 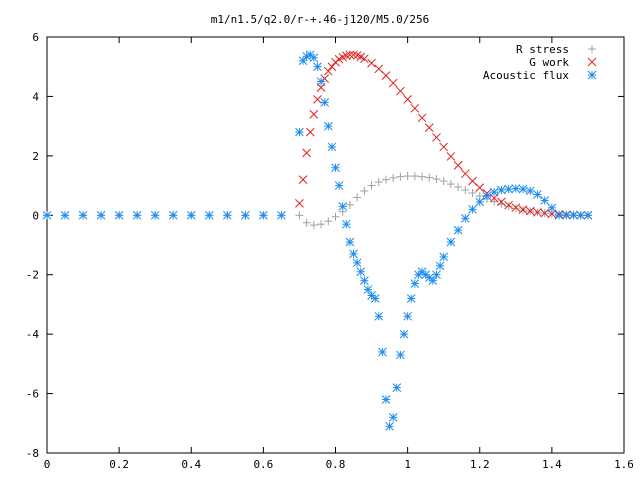 What do you see at coordinates (552, 464) in the screenshot?
I see `x-tick-label: 1.4` at bounding box center [552, 464].